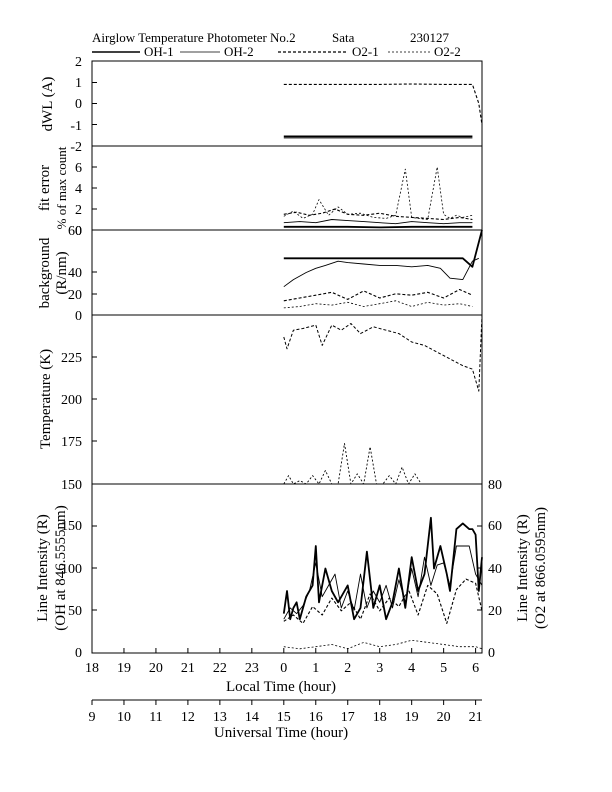  What do you see at coordinates (188, 717) in the screenshot?
I see `universal-time-tick-label: 12` at bounding box center [188, 717].